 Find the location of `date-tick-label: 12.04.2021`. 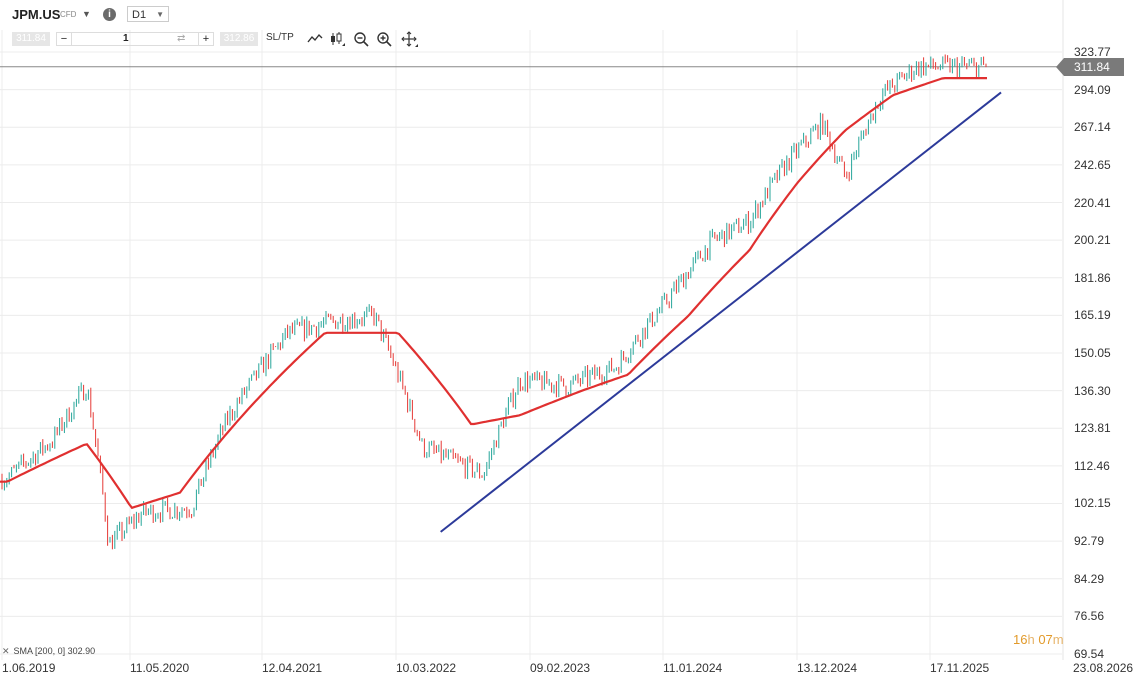

date-tick-label: 12.04.2021 is located at coordinates (292, 668).